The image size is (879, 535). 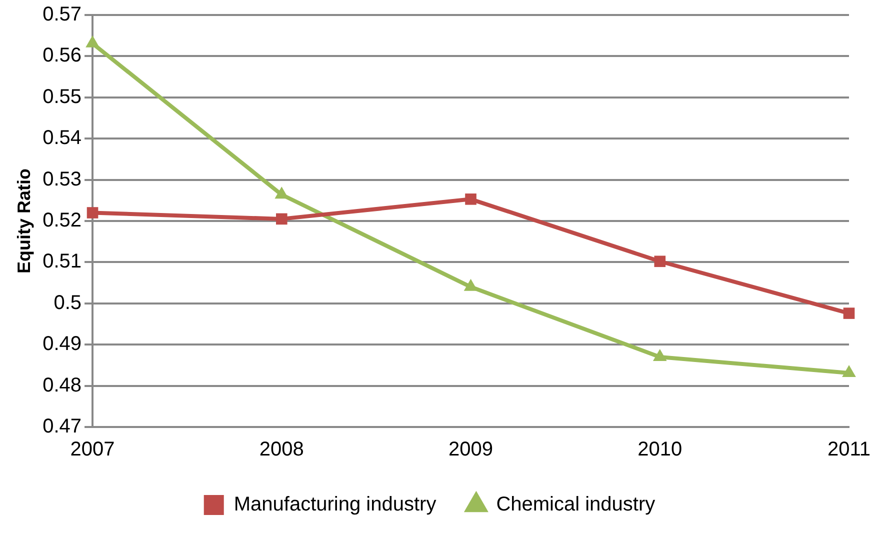 What do you see at coordinates (660, 449) in the screenshot?
I see `x-tick-label: 2010` at bounding box center [660, 449].